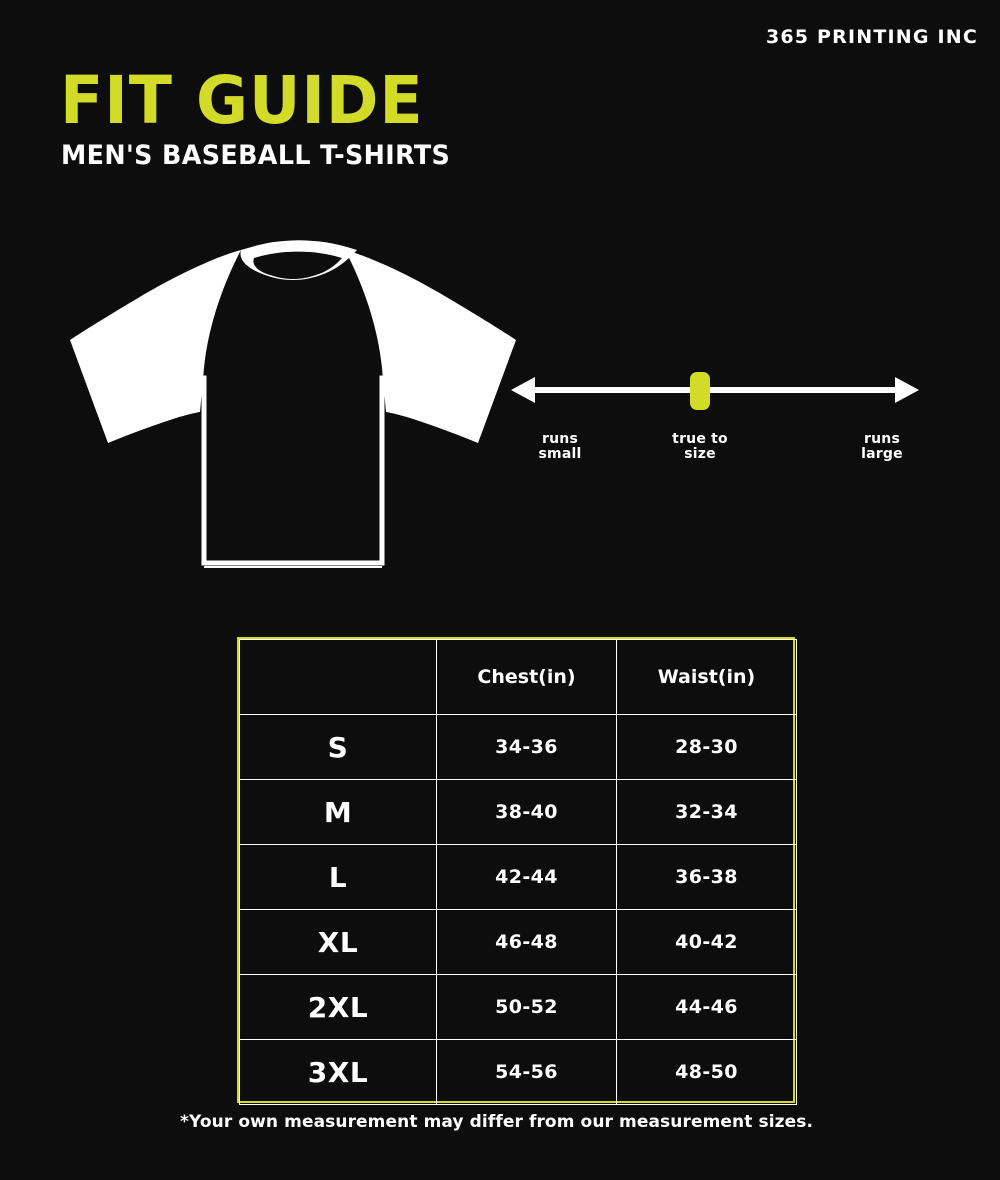 This screenshot has width=1000, height=1180. What do you see at coordinates (293, 404) in the screenshot?
I see `tshirt-icon` at bounding box center [293, 404].